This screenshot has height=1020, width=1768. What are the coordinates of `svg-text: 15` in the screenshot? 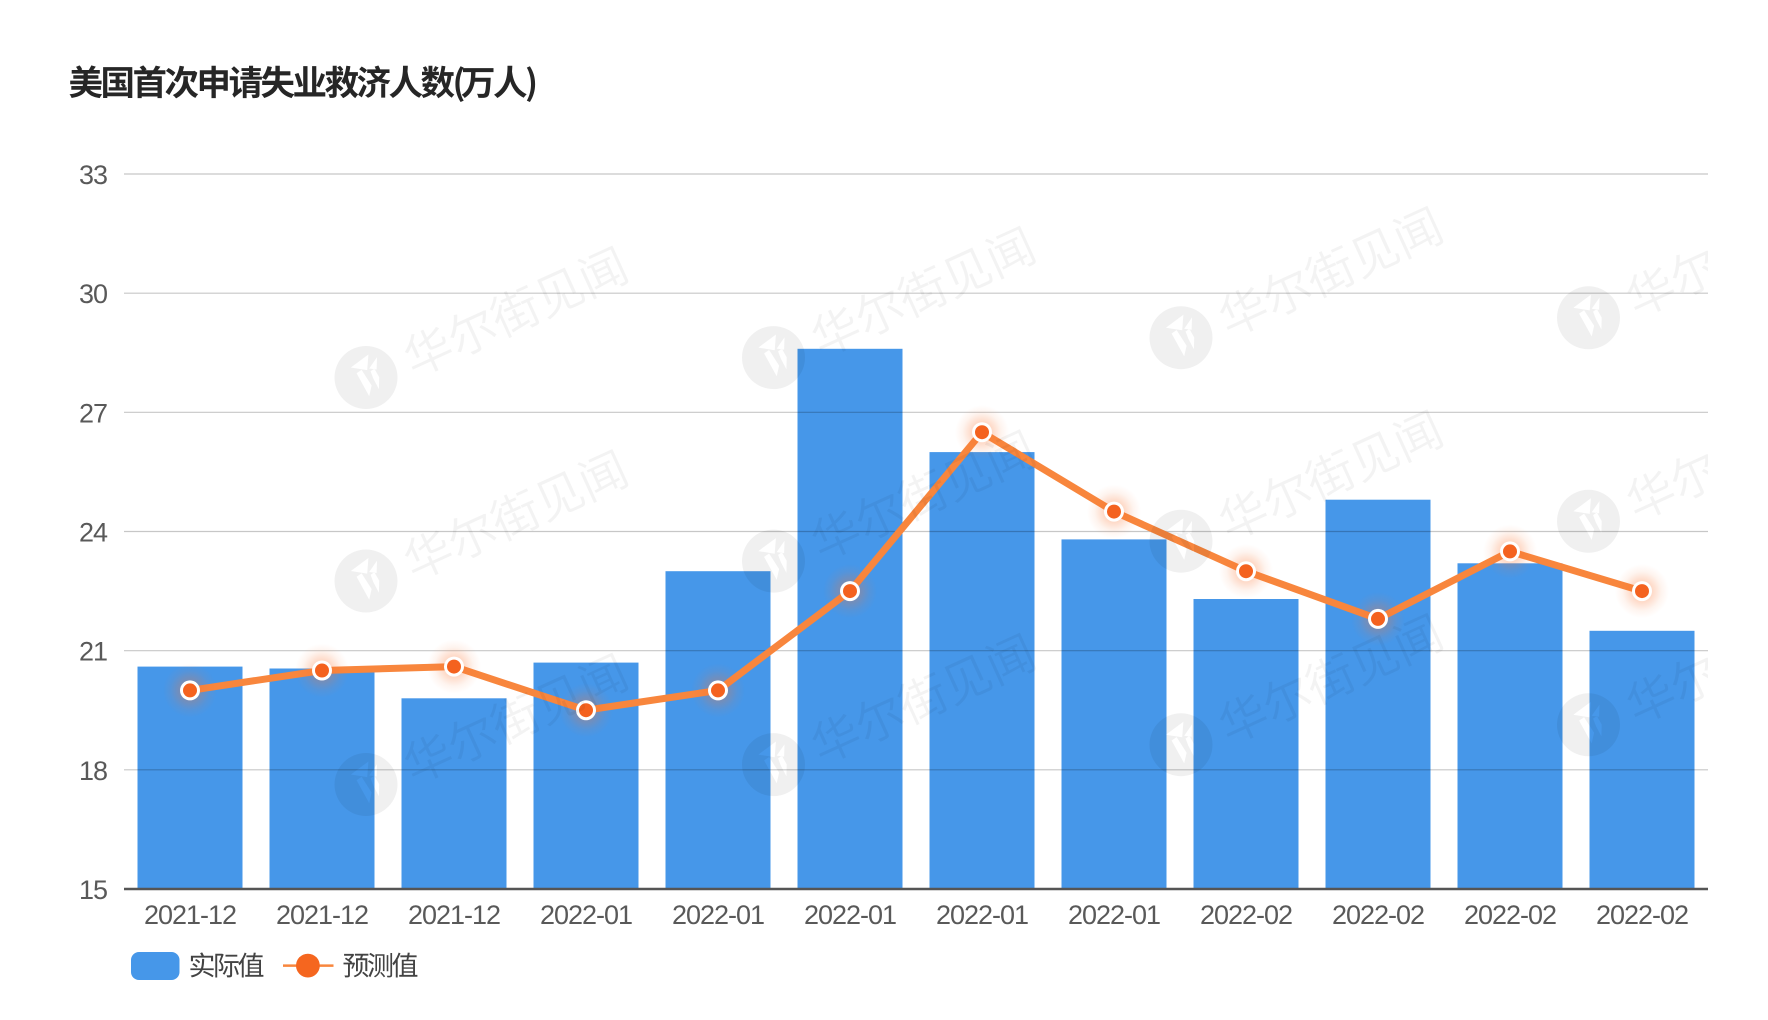 It's located at (93, 890).